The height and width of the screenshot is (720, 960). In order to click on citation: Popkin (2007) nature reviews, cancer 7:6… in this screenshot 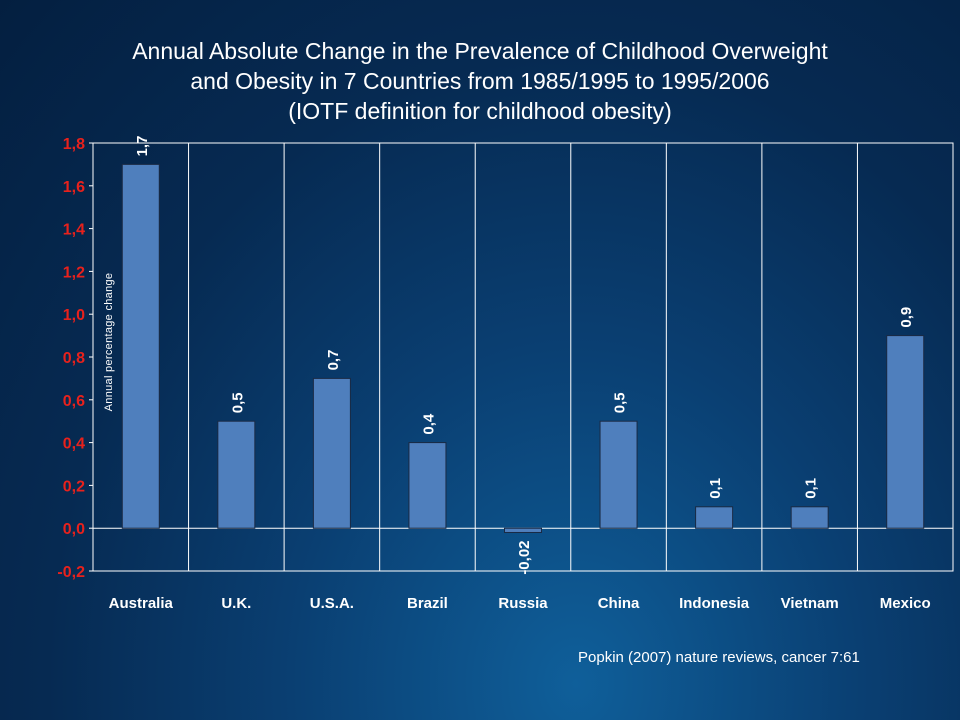, I will do `click(719, 657)`.